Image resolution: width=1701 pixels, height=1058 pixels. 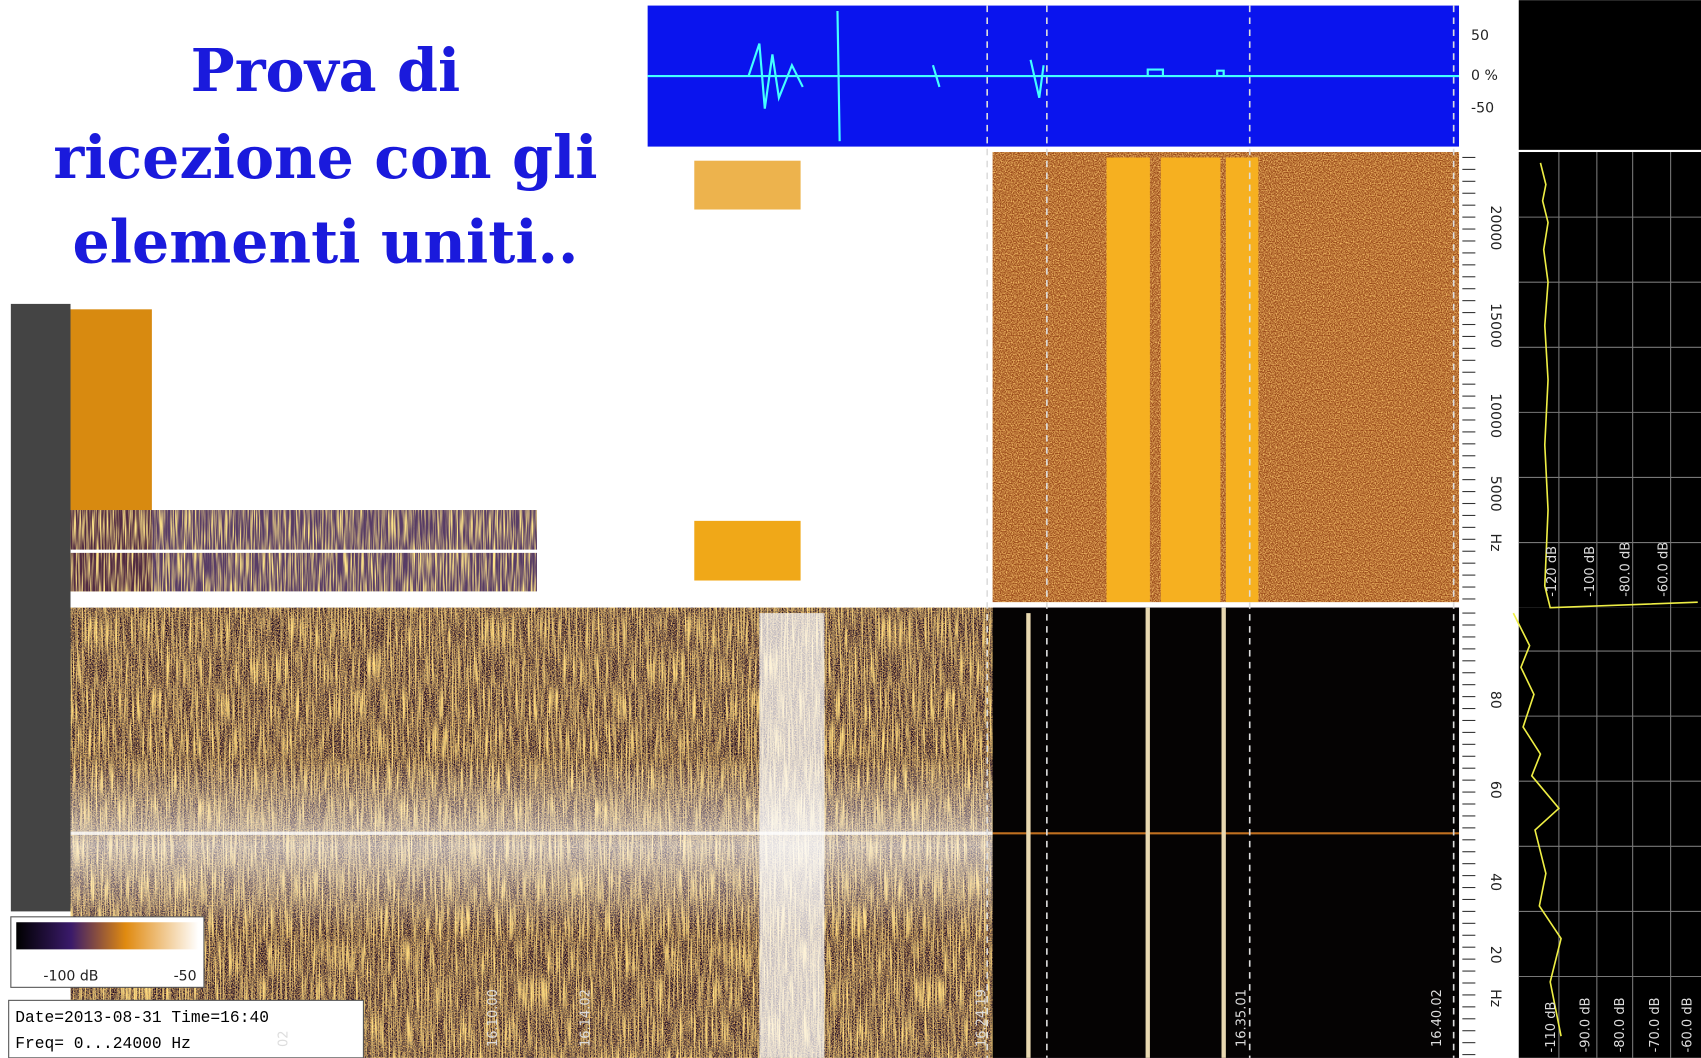 What do you see at coordinates (1495, 325) in the screenshot?
I see `freq-label: 15000` at bounding box center [1495, 325].